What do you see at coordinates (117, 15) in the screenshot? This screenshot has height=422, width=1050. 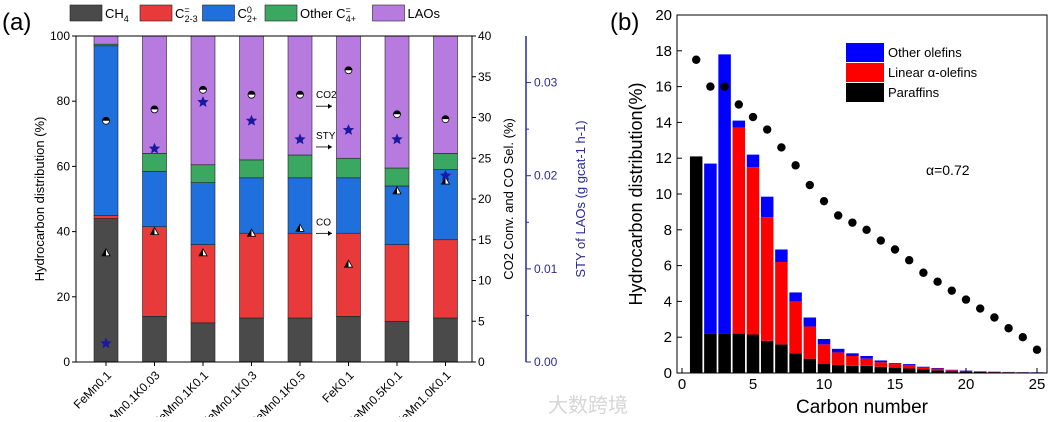 I see `legend-label: CH4` at bounding box center [117, 15].